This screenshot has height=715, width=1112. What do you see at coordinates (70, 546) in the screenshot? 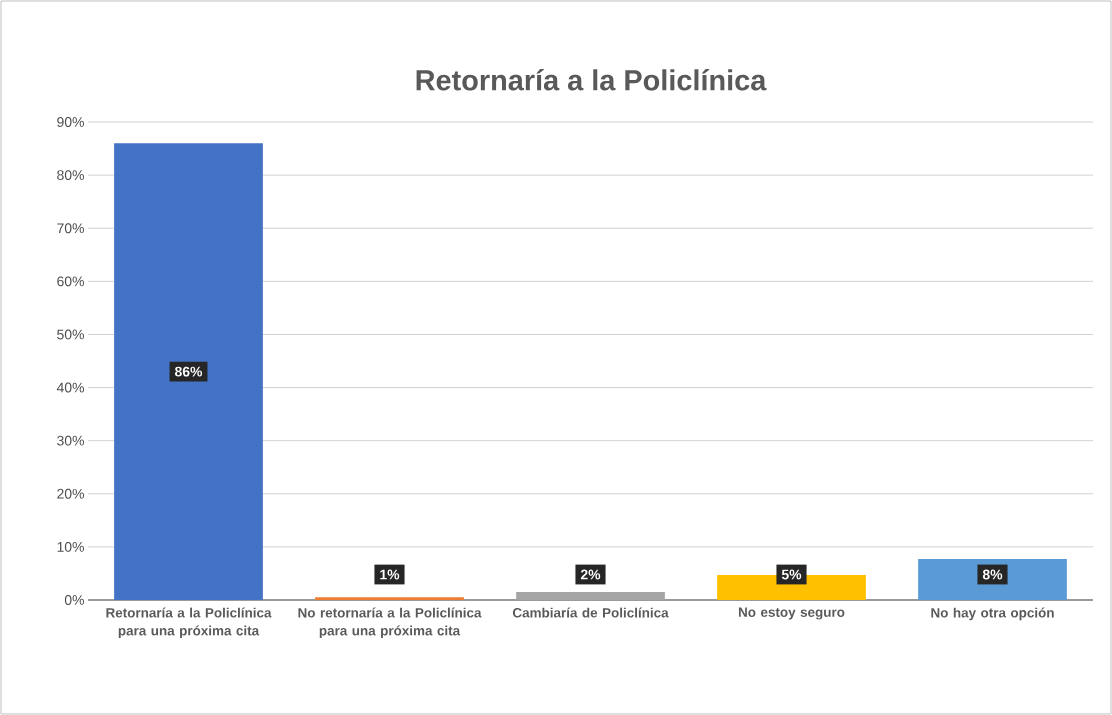
I see `y-tick-label: 10%` at bounding box center [70, 546].